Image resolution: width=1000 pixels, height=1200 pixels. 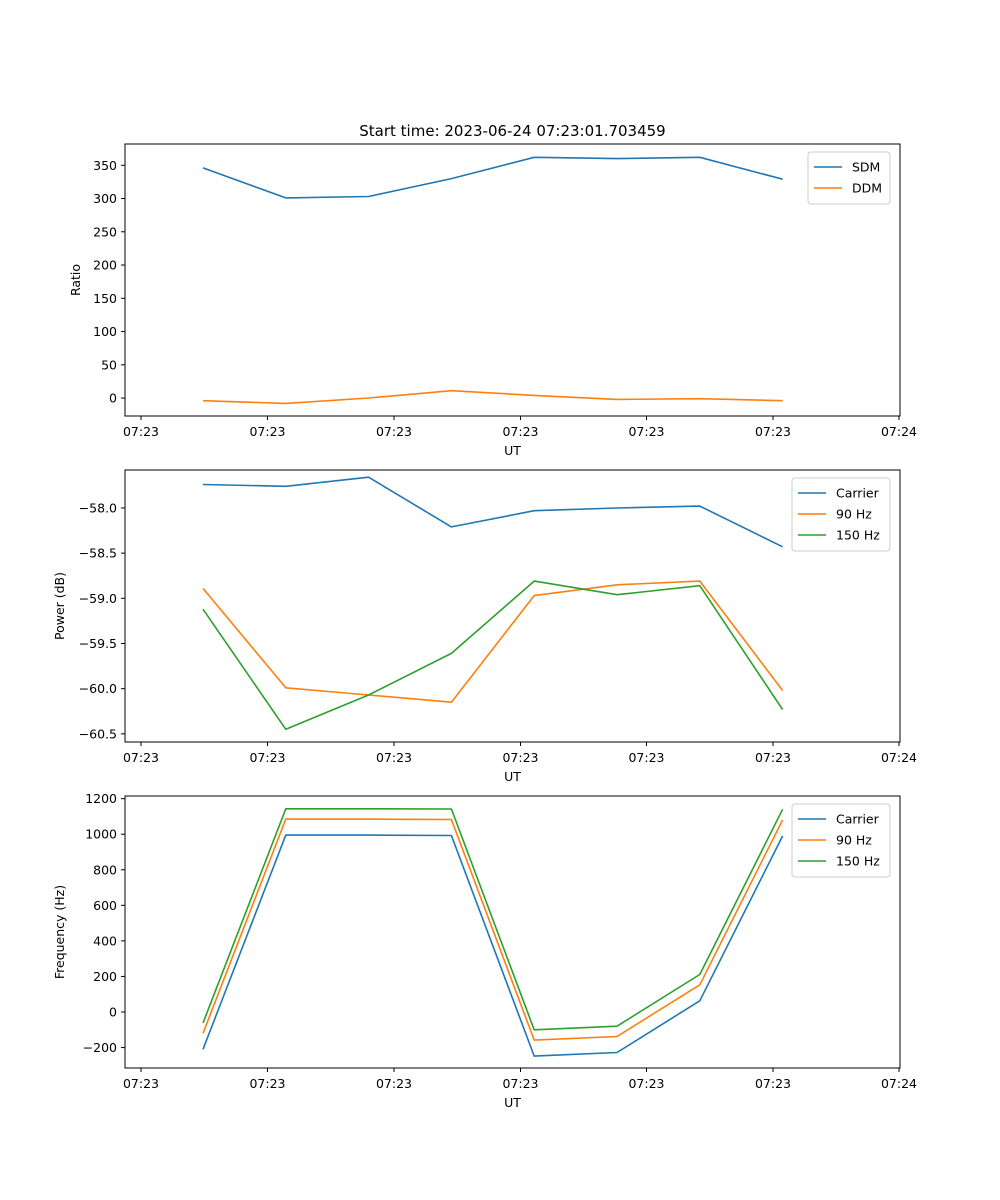 I want to click on series-line-ddm, so click(x=492, y=397).